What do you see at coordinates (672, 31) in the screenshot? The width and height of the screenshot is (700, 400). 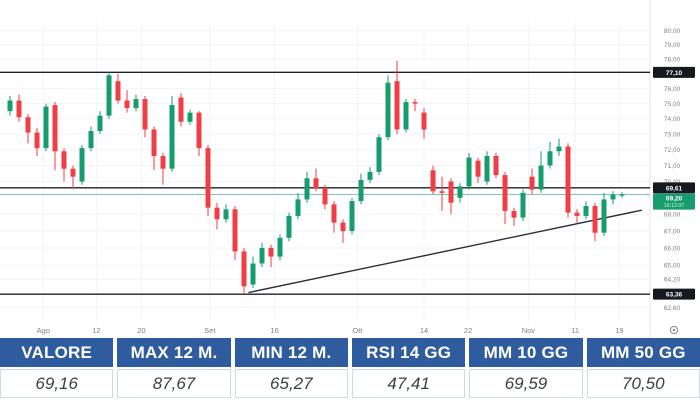 I see `y-axis-tick-label: 80,00` at bounding box center [672, 31].